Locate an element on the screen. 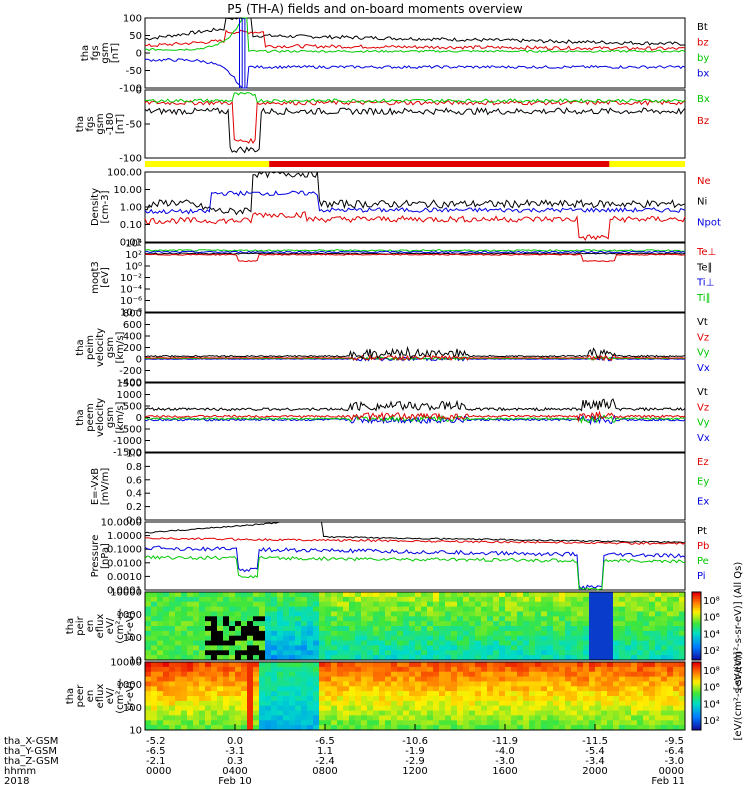  ytick-label-temperature-5: 10⁻⁶ is located at coordinates (131, 301).